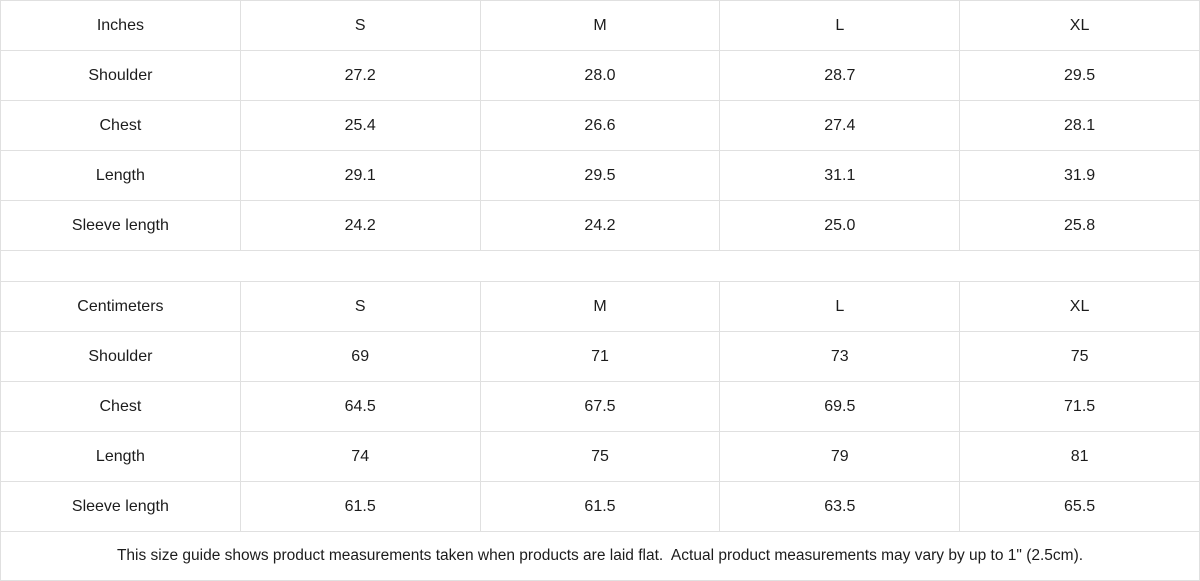 The width and height of the screenshot is (1200, 581). I want to click on measurement-value-cell: 28.1, so click(1079, 125).